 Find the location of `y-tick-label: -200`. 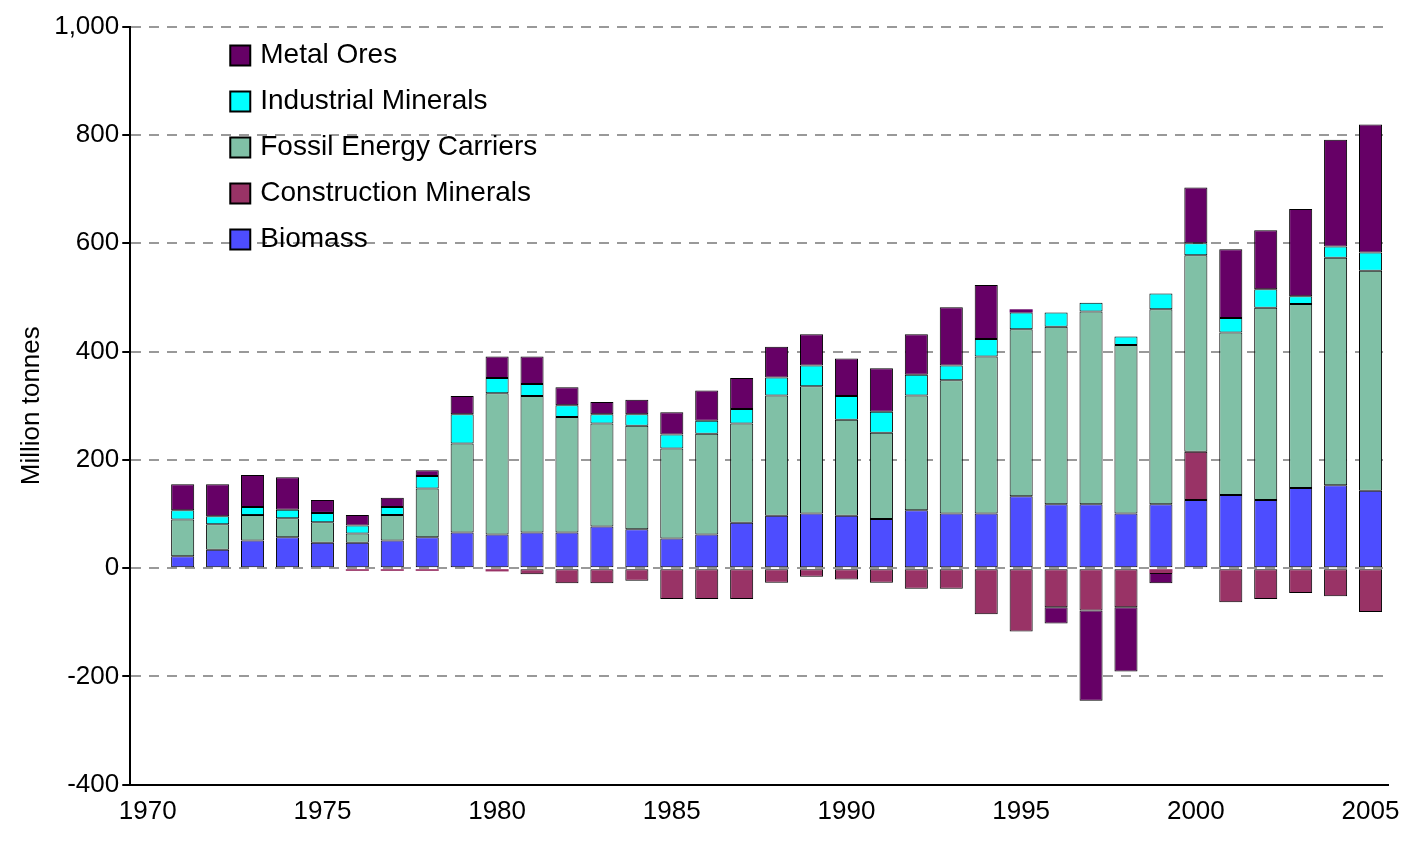

y-tick-label: -200 is located at coordinates (93, 674).